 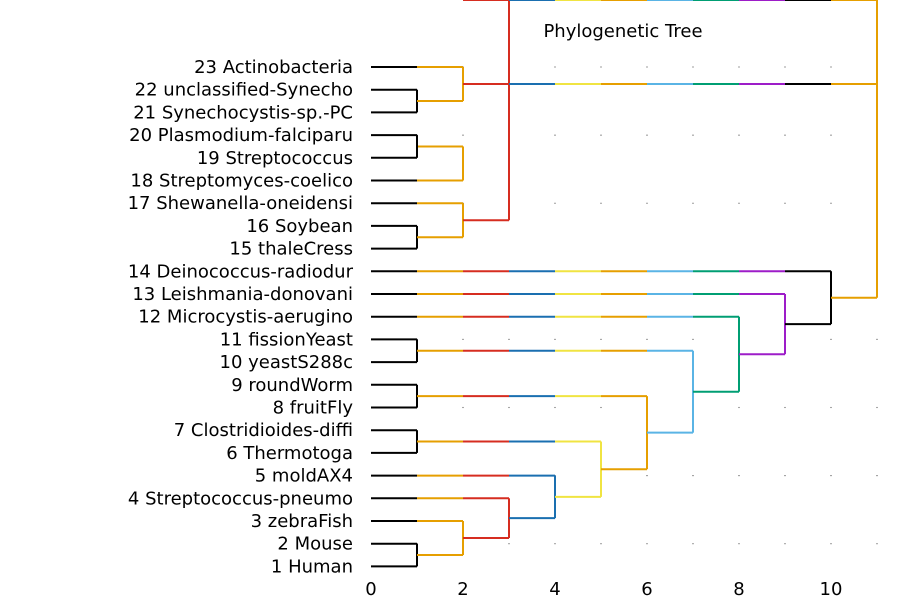 What do you see at coordinates (244, 90) in the screenshot?
I see `leaf-label: 22 unclassified-Synecho` at bounding box center [244, 90].